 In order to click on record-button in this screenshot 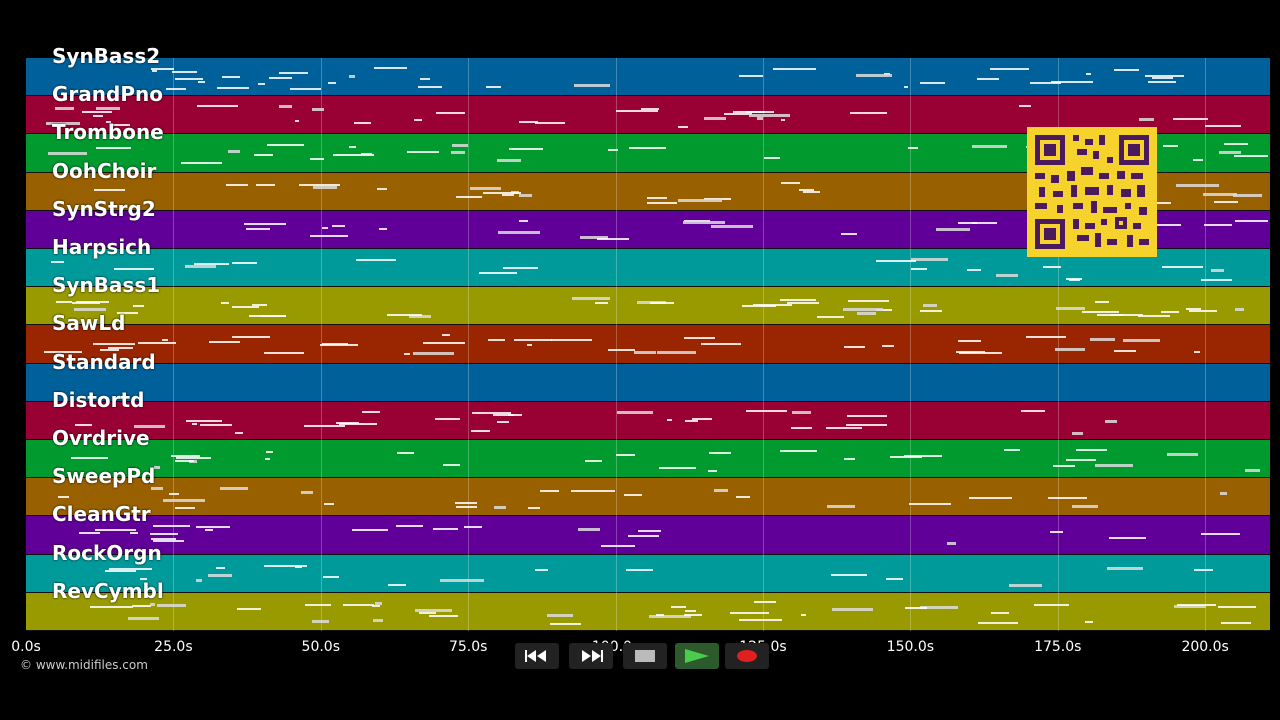, I will do `click(747, 656)`.